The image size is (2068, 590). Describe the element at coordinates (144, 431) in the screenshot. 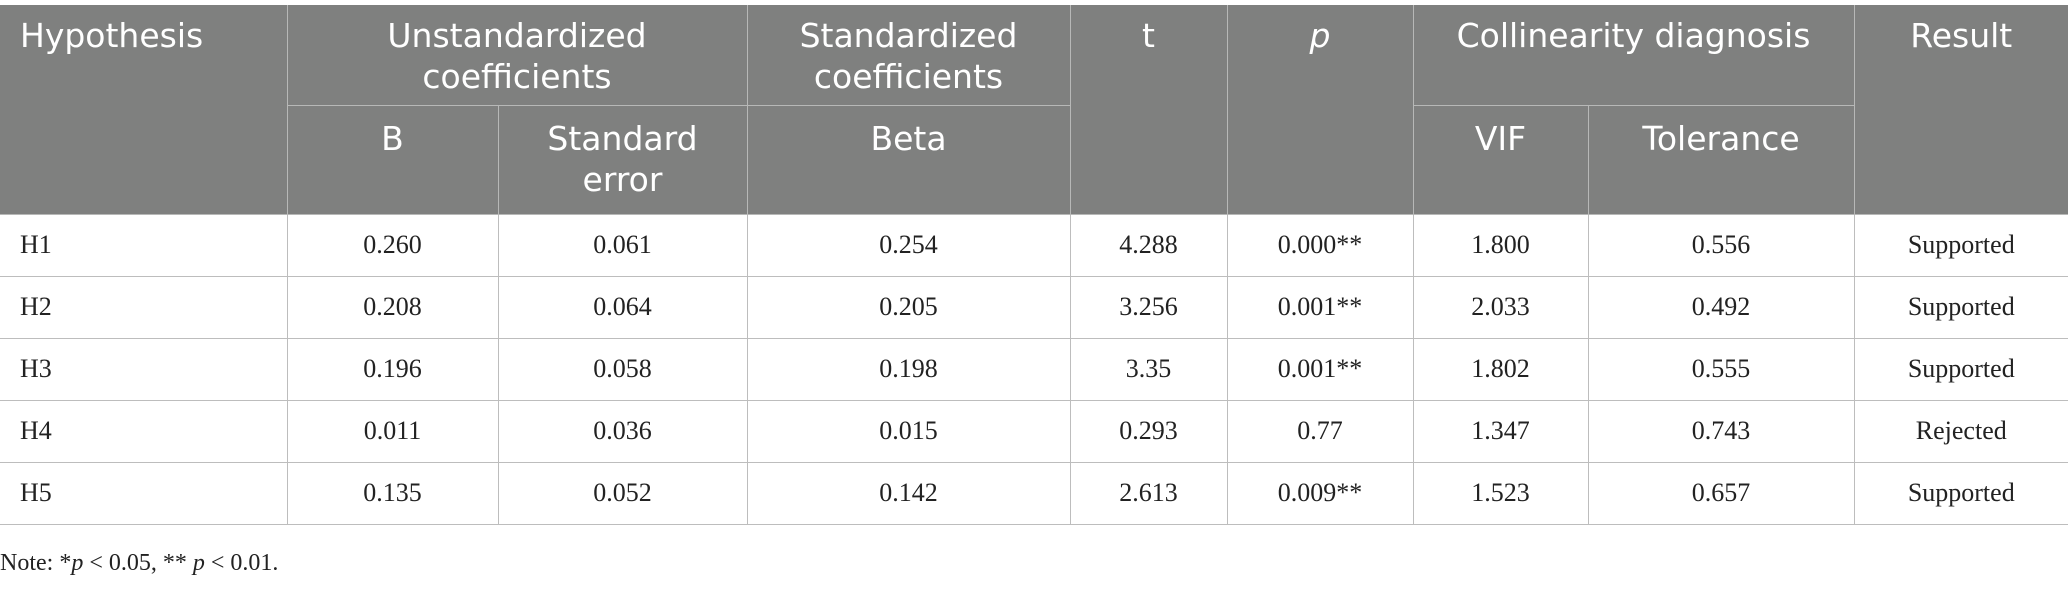

I see `cell-hypothesis: H4` at that location.